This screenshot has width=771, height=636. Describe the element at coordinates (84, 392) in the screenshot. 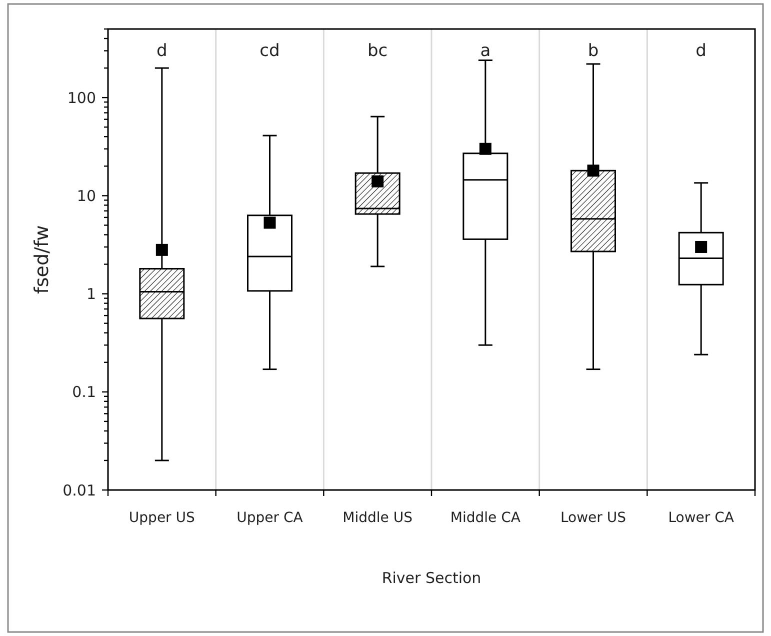

I see `y-tick-label: 0.1` at that location.